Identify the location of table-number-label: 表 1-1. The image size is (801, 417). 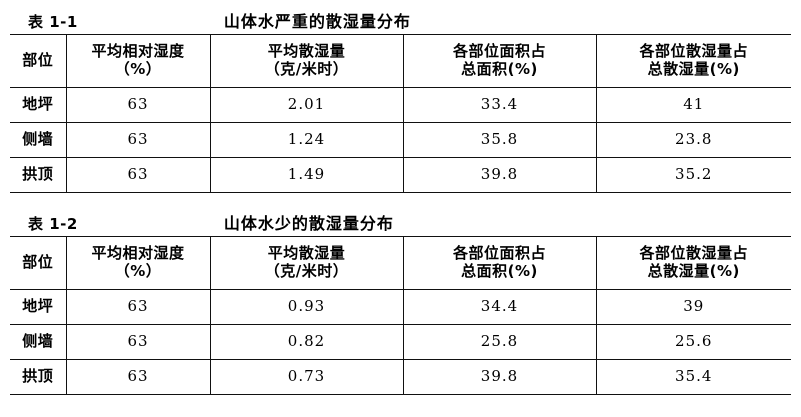
(53, 22).